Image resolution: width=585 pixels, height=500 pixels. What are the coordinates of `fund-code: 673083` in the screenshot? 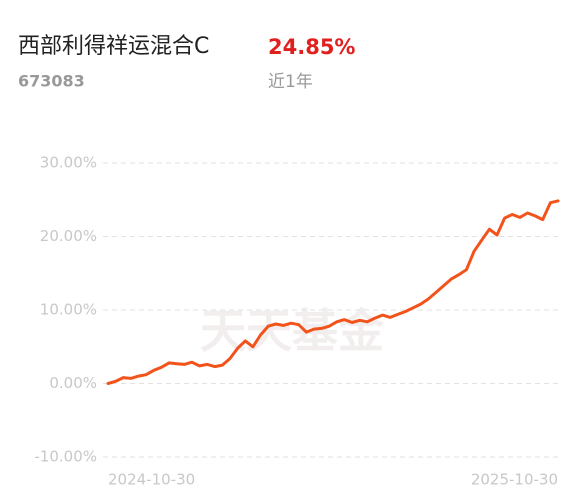 It's located at (51, 81).